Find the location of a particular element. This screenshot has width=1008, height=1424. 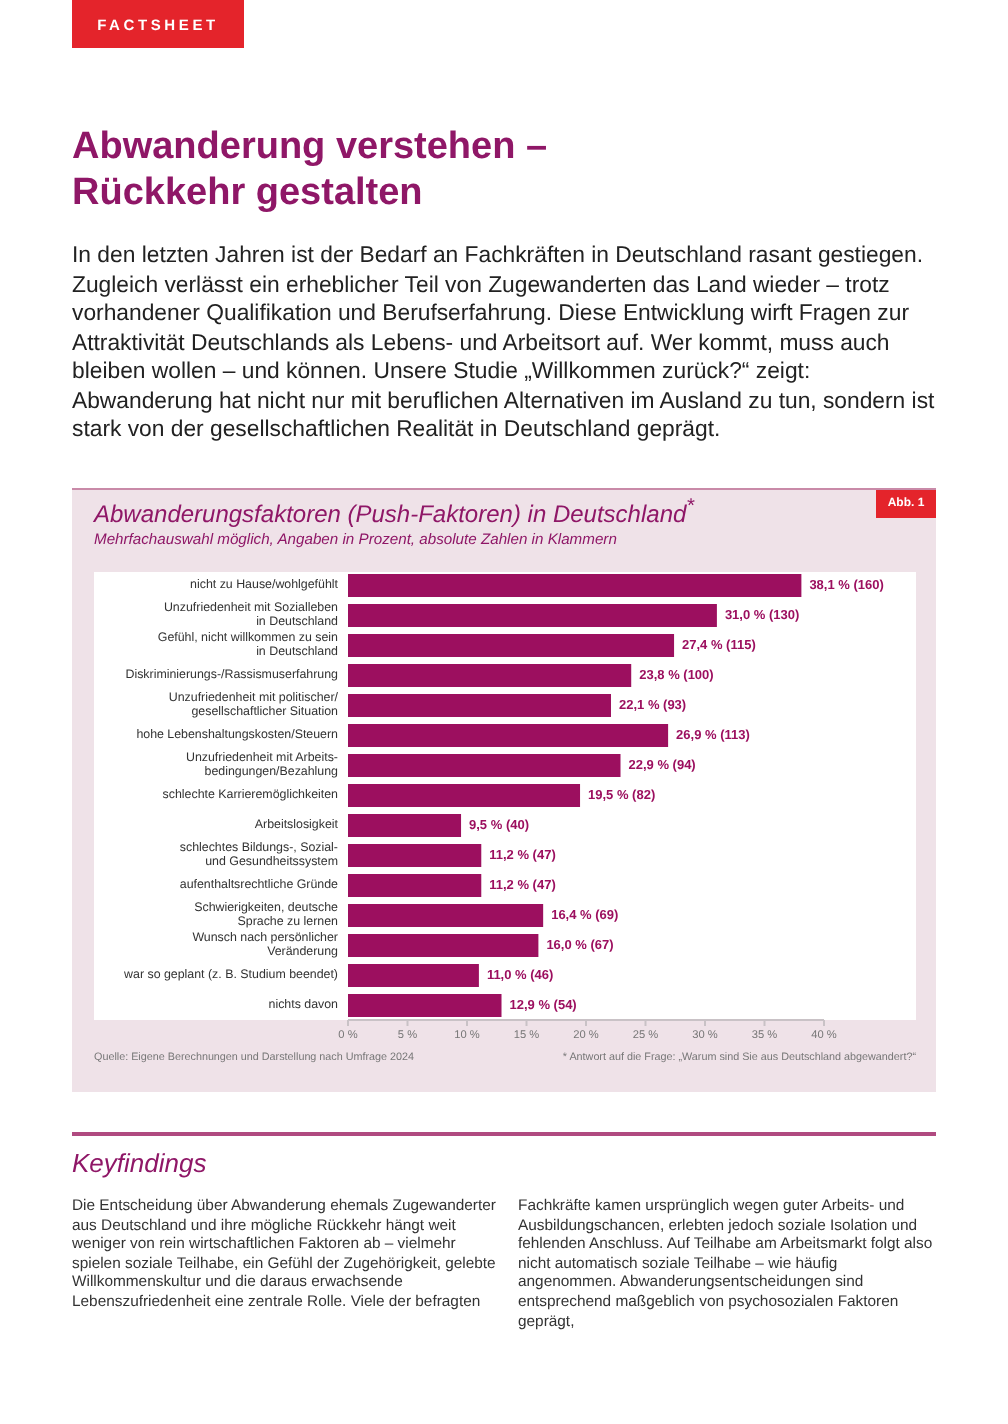

text: Abwanderung verstehen – Rückkehr gestalten is located at coordinates (311, 170).